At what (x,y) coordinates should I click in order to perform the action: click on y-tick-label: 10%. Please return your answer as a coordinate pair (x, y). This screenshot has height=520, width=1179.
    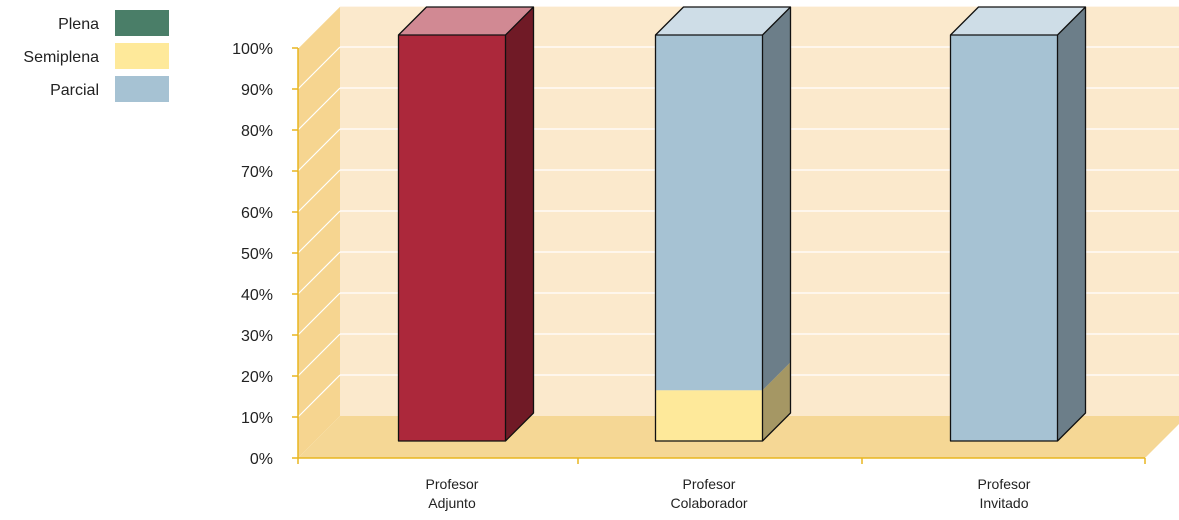
    Looking at the image, I should click on (257, 418).